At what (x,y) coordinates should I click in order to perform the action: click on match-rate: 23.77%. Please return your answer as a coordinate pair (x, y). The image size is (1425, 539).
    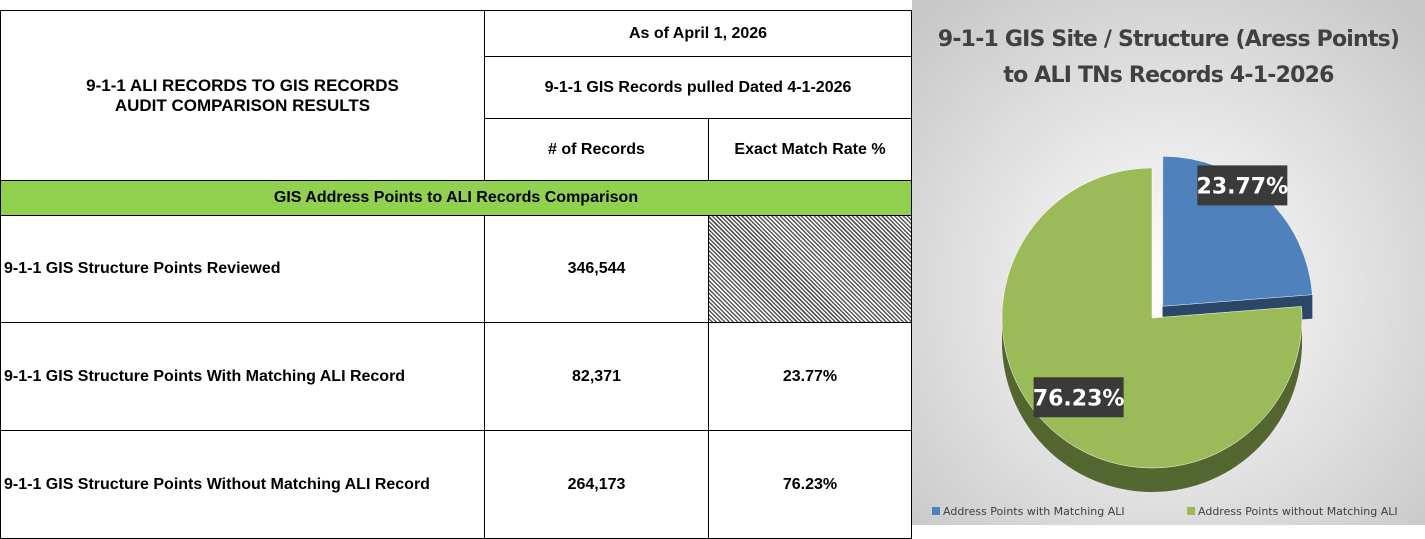
    Looking at the image, I should click on (810, 376).